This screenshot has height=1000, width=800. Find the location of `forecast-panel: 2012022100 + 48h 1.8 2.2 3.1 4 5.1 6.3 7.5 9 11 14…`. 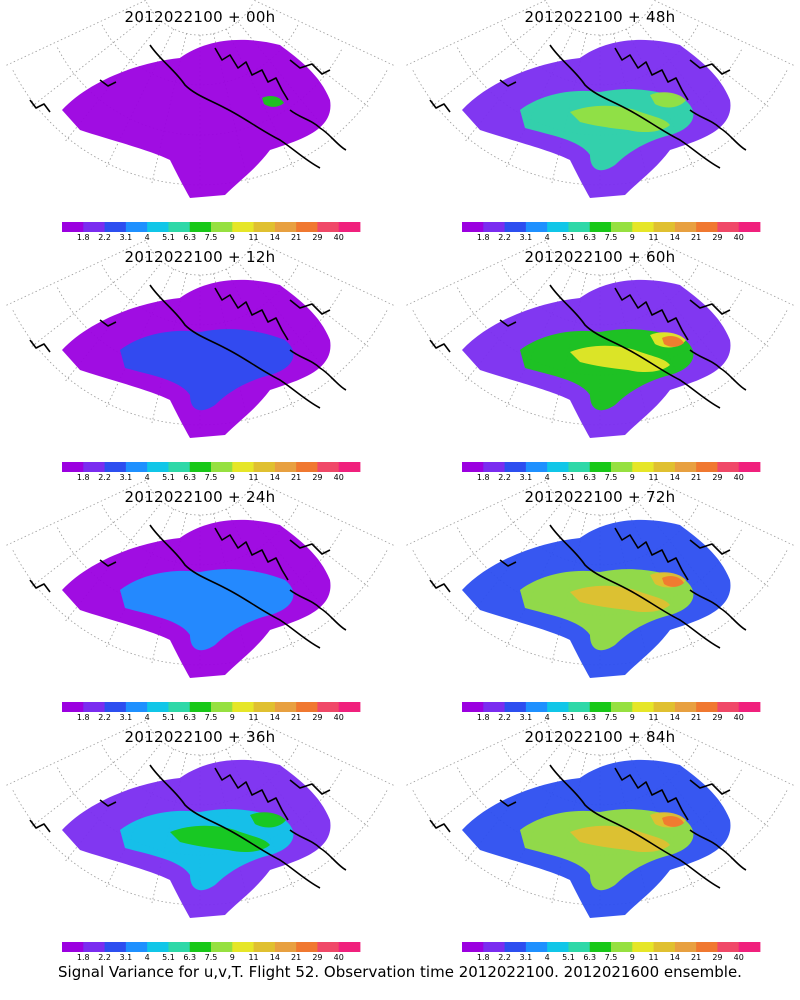

forecast-panel: 2012022100 + 48h 1.8 2.2 3.1 4 5.1 6.3 7.5 9 11 14… is located at coordinates (600, 120).